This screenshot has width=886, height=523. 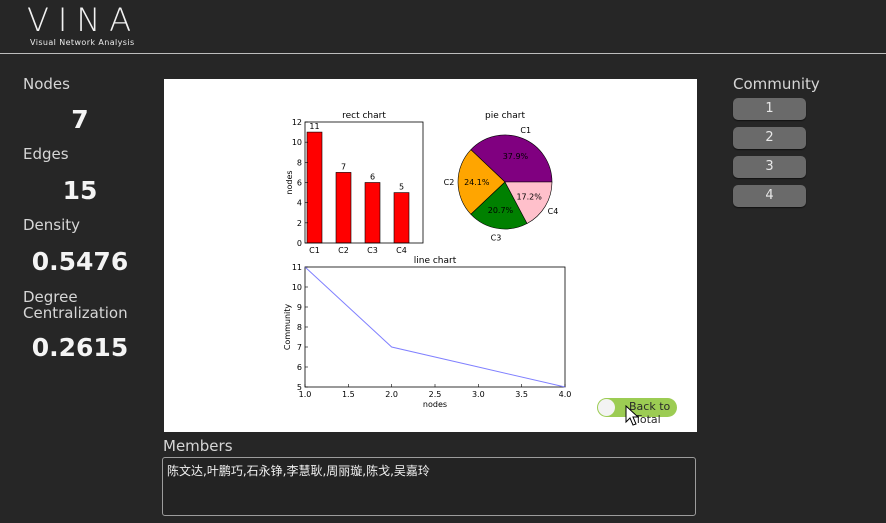 I want to click on toggle-label-line1: Back to, so click(x=650, y=406).